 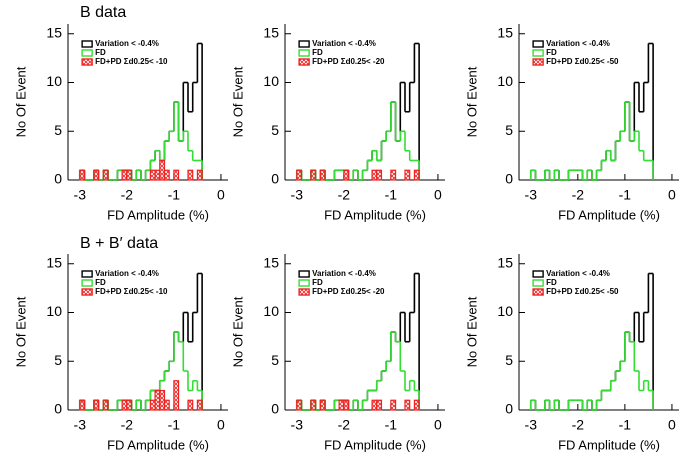 I want to click on legend-label: FD+PD Σd0.25< -10, so click(x=131, y=61).